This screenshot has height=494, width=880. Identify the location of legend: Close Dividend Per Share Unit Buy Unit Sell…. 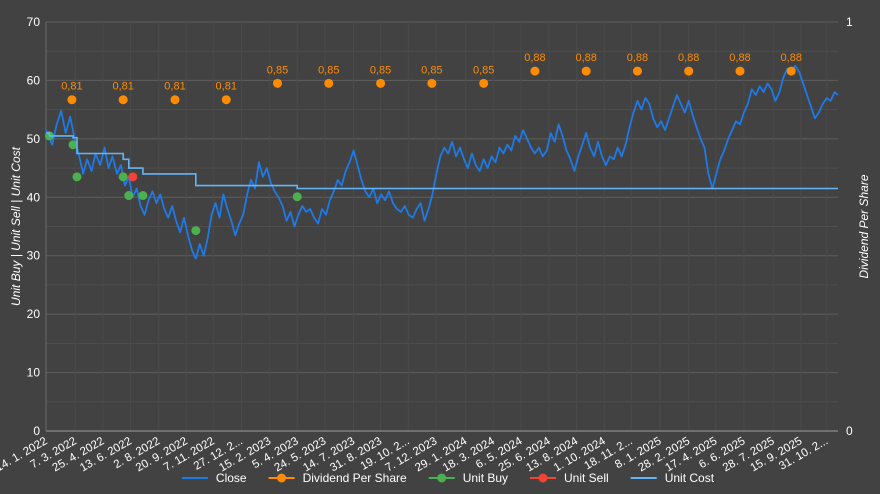
(448, 478).